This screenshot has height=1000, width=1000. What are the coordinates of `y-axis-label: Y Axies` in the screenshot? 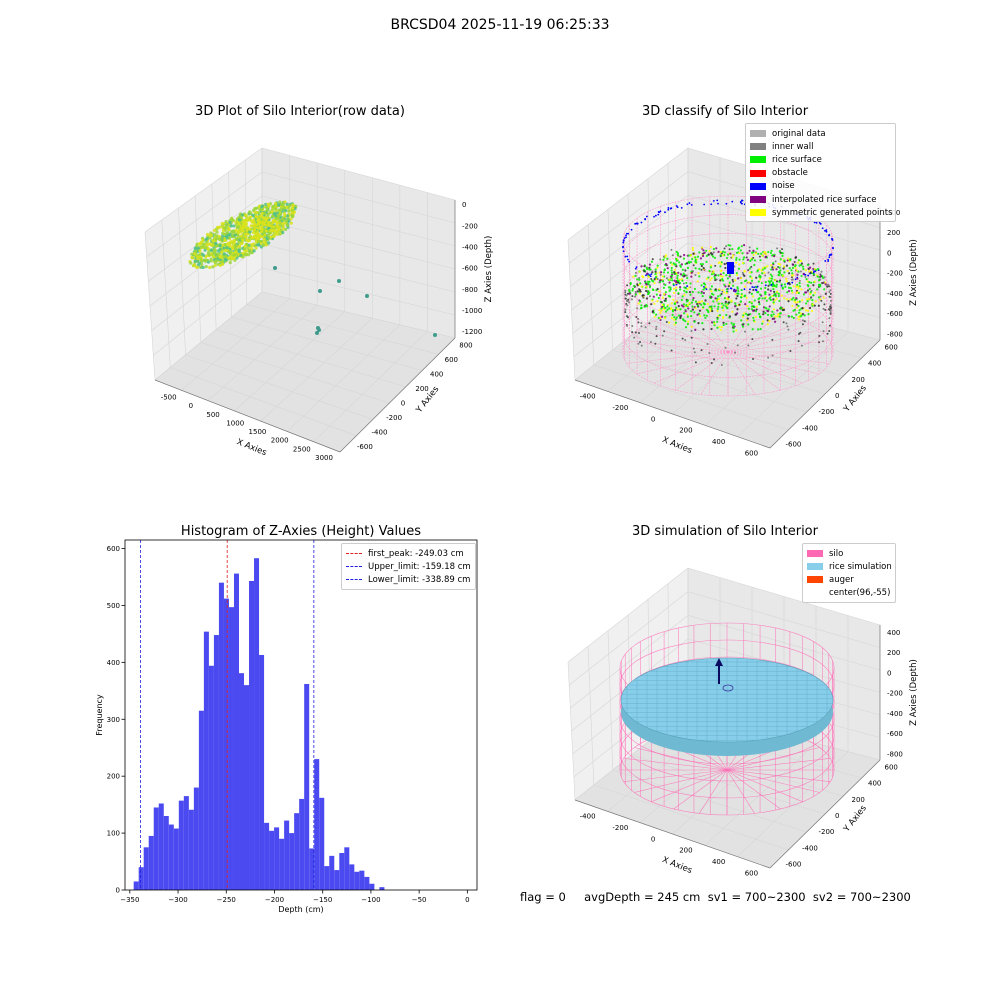 It's located at (855, 399).